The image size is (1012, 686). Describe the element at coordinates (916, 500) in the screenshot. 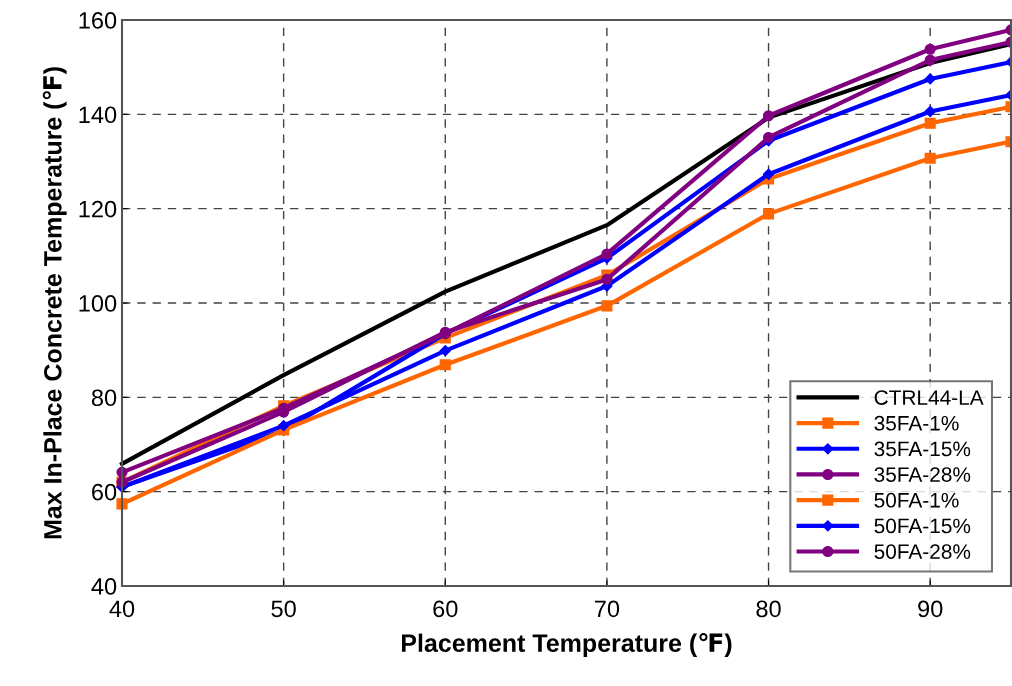

I see `legend-label: 50FA-1%` at that location.